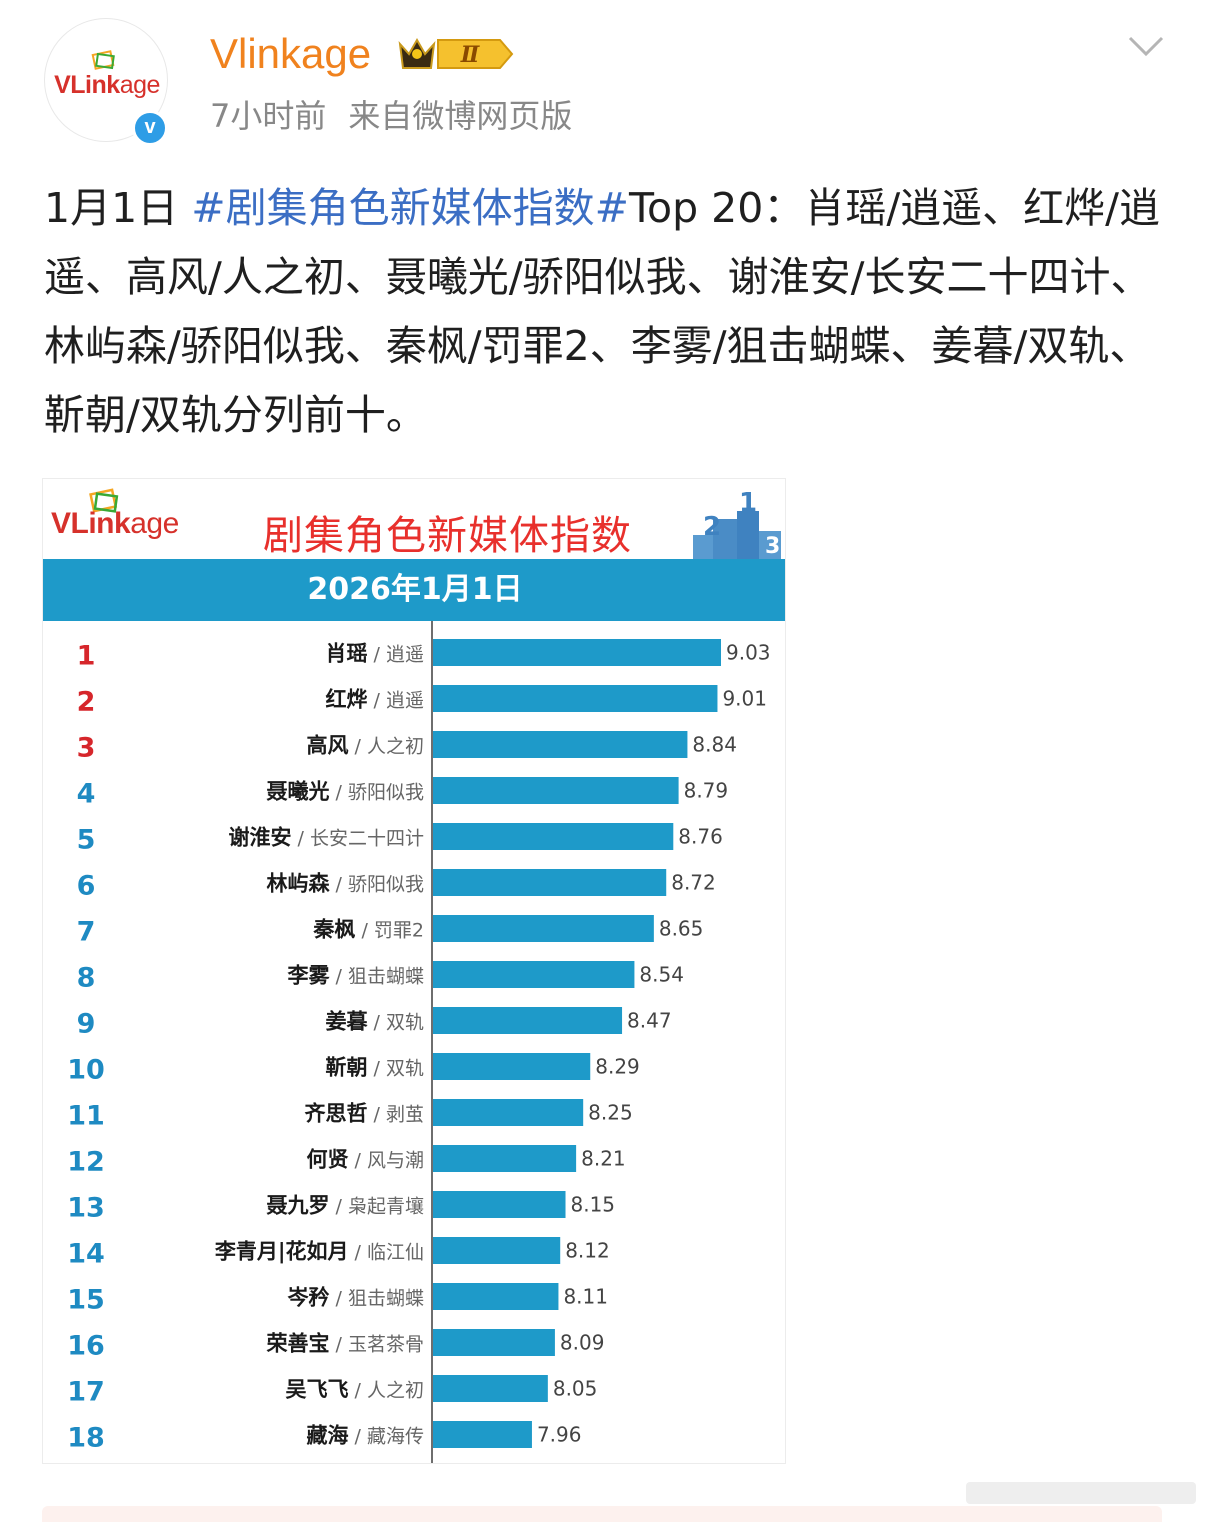 Image resolution: width=1206 pixels, height=1522 pixels. What do you see at coordinates (86, 748) in the screenshot?
I see `rank-label: 3` at bounding box center [86, 748].